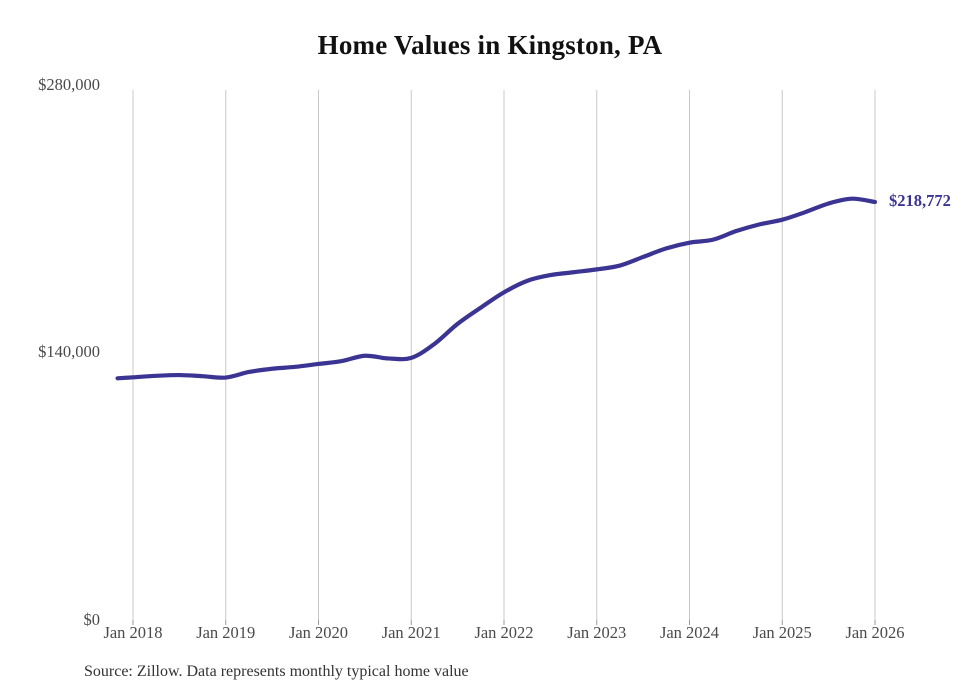 This screenshot has width=980, height=699. What do you see at coordinates (92, 619) in the screenshot?
I see `y-axis-tick-bottom: $0` at bounding box center [92, 619].